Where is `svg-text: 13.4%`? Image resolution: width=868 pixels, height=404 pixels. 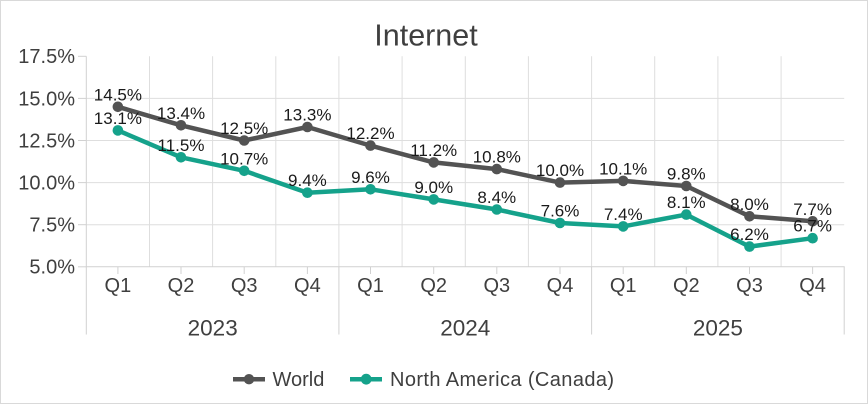 svg-text: 13.4% is located at coordinates (181, 113).